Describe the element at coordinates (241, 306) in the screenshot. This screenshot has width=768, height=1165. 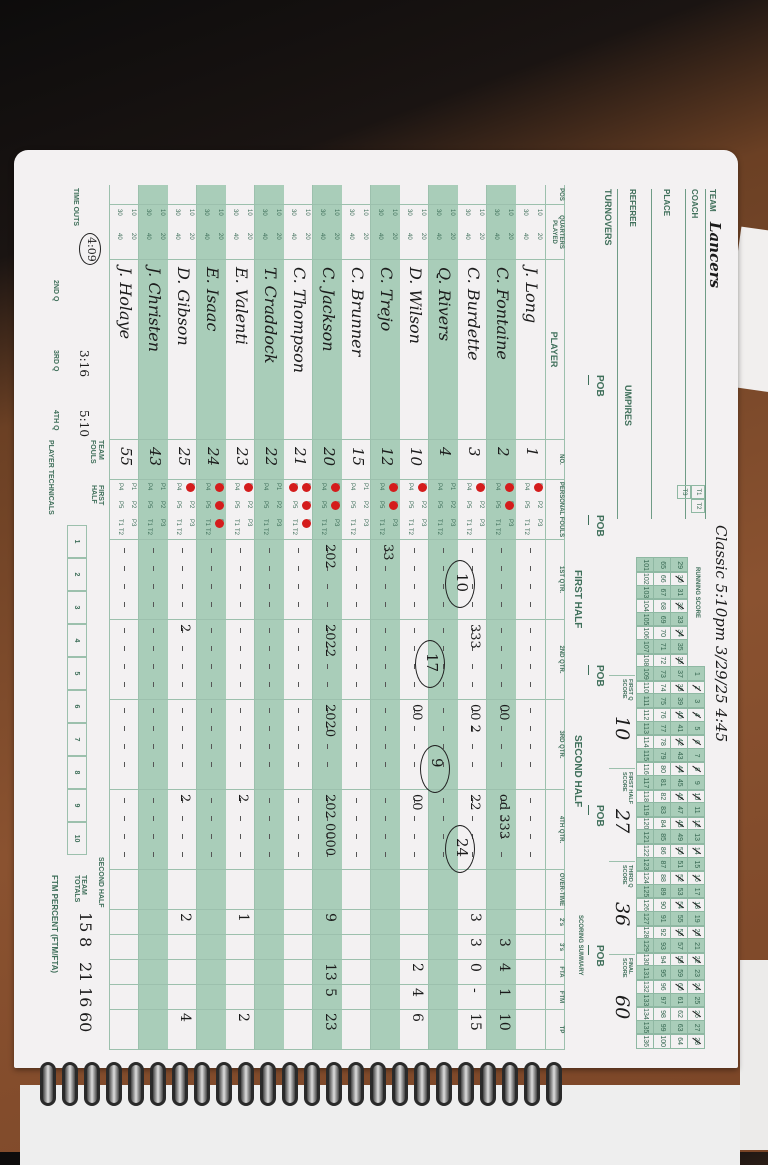
I see `player-name: E. Valenti` at that location.